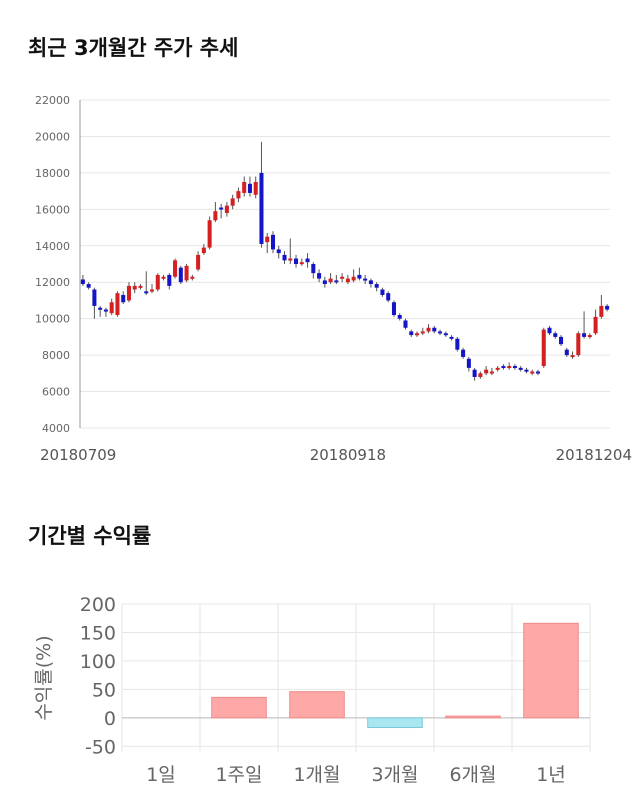 The height and width of the screenshot is (810, 640). What do you see at coordinates (52, 100) in the screenshot?
I see `y-tick-label: 22000` at bounding box center [52, 100].